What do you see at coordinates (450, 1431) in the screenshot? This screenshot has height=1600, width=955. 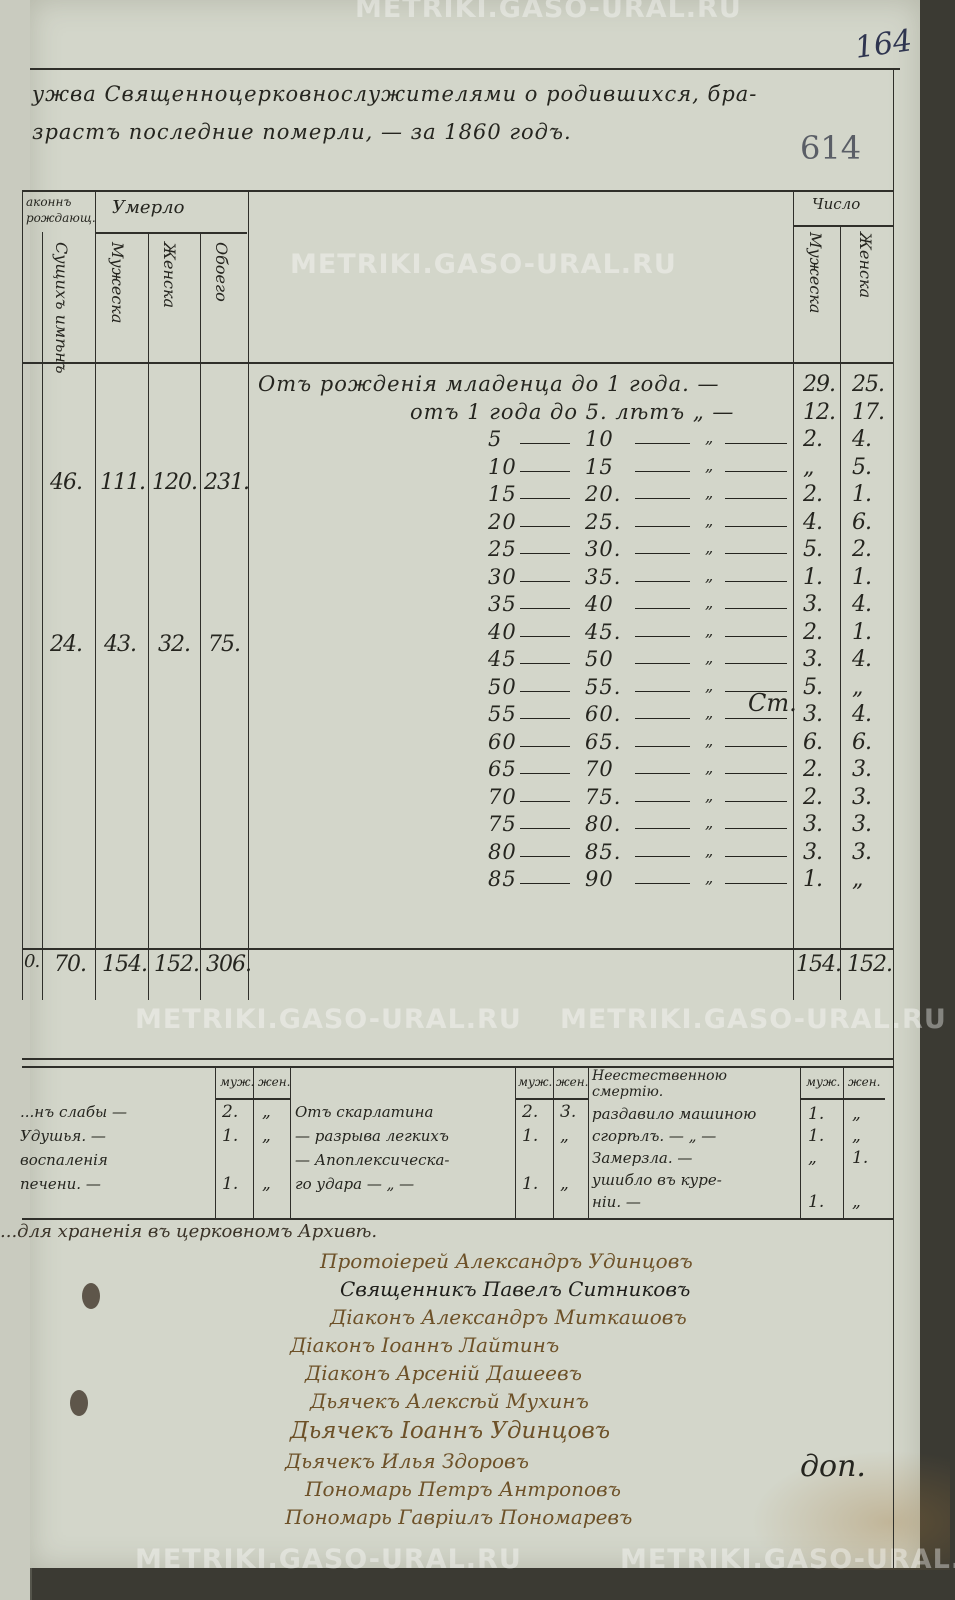 I see `signature: Дьячекъ Іоаннъ Удинцовъ` at bounding box center [450, 1431].